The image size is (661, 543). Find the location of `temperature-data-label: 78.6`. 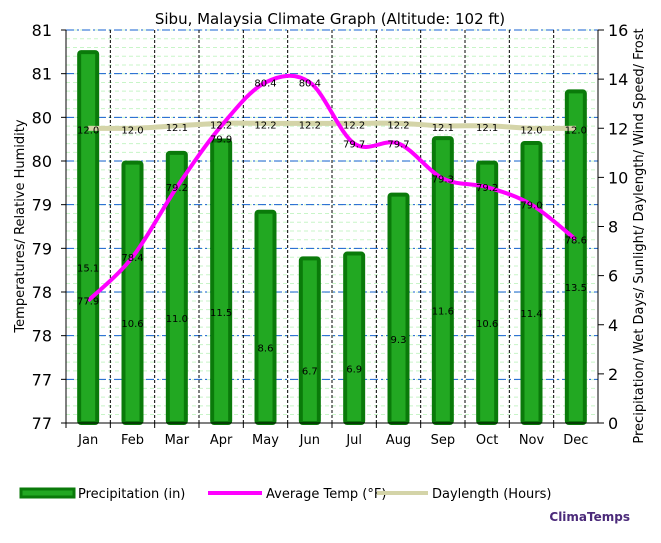

temperature-data-label: 78.6 is located at coordinates (576, 241).